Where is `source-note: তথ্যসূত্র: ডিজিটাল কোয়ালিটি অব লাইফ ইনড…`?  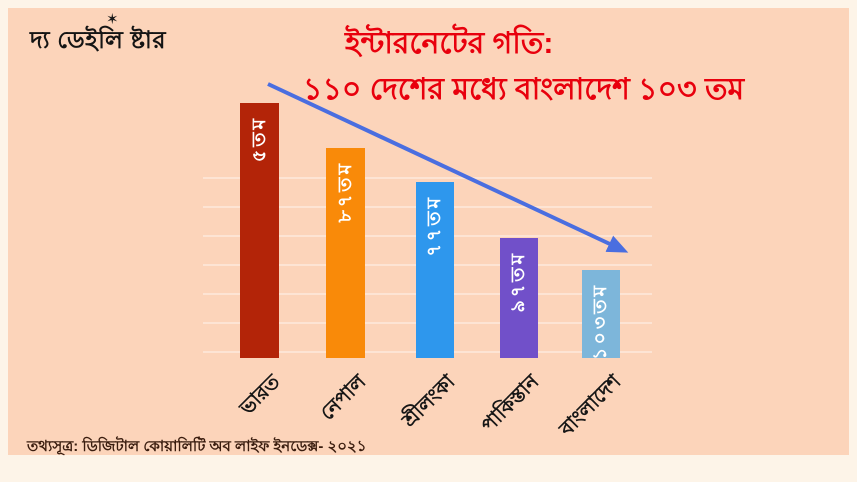 source-note: তথ্যসূত্র: ডিজিটাল কোয়ালিটি অব লাইফ ইনড… is located at coordinates (197, 446).